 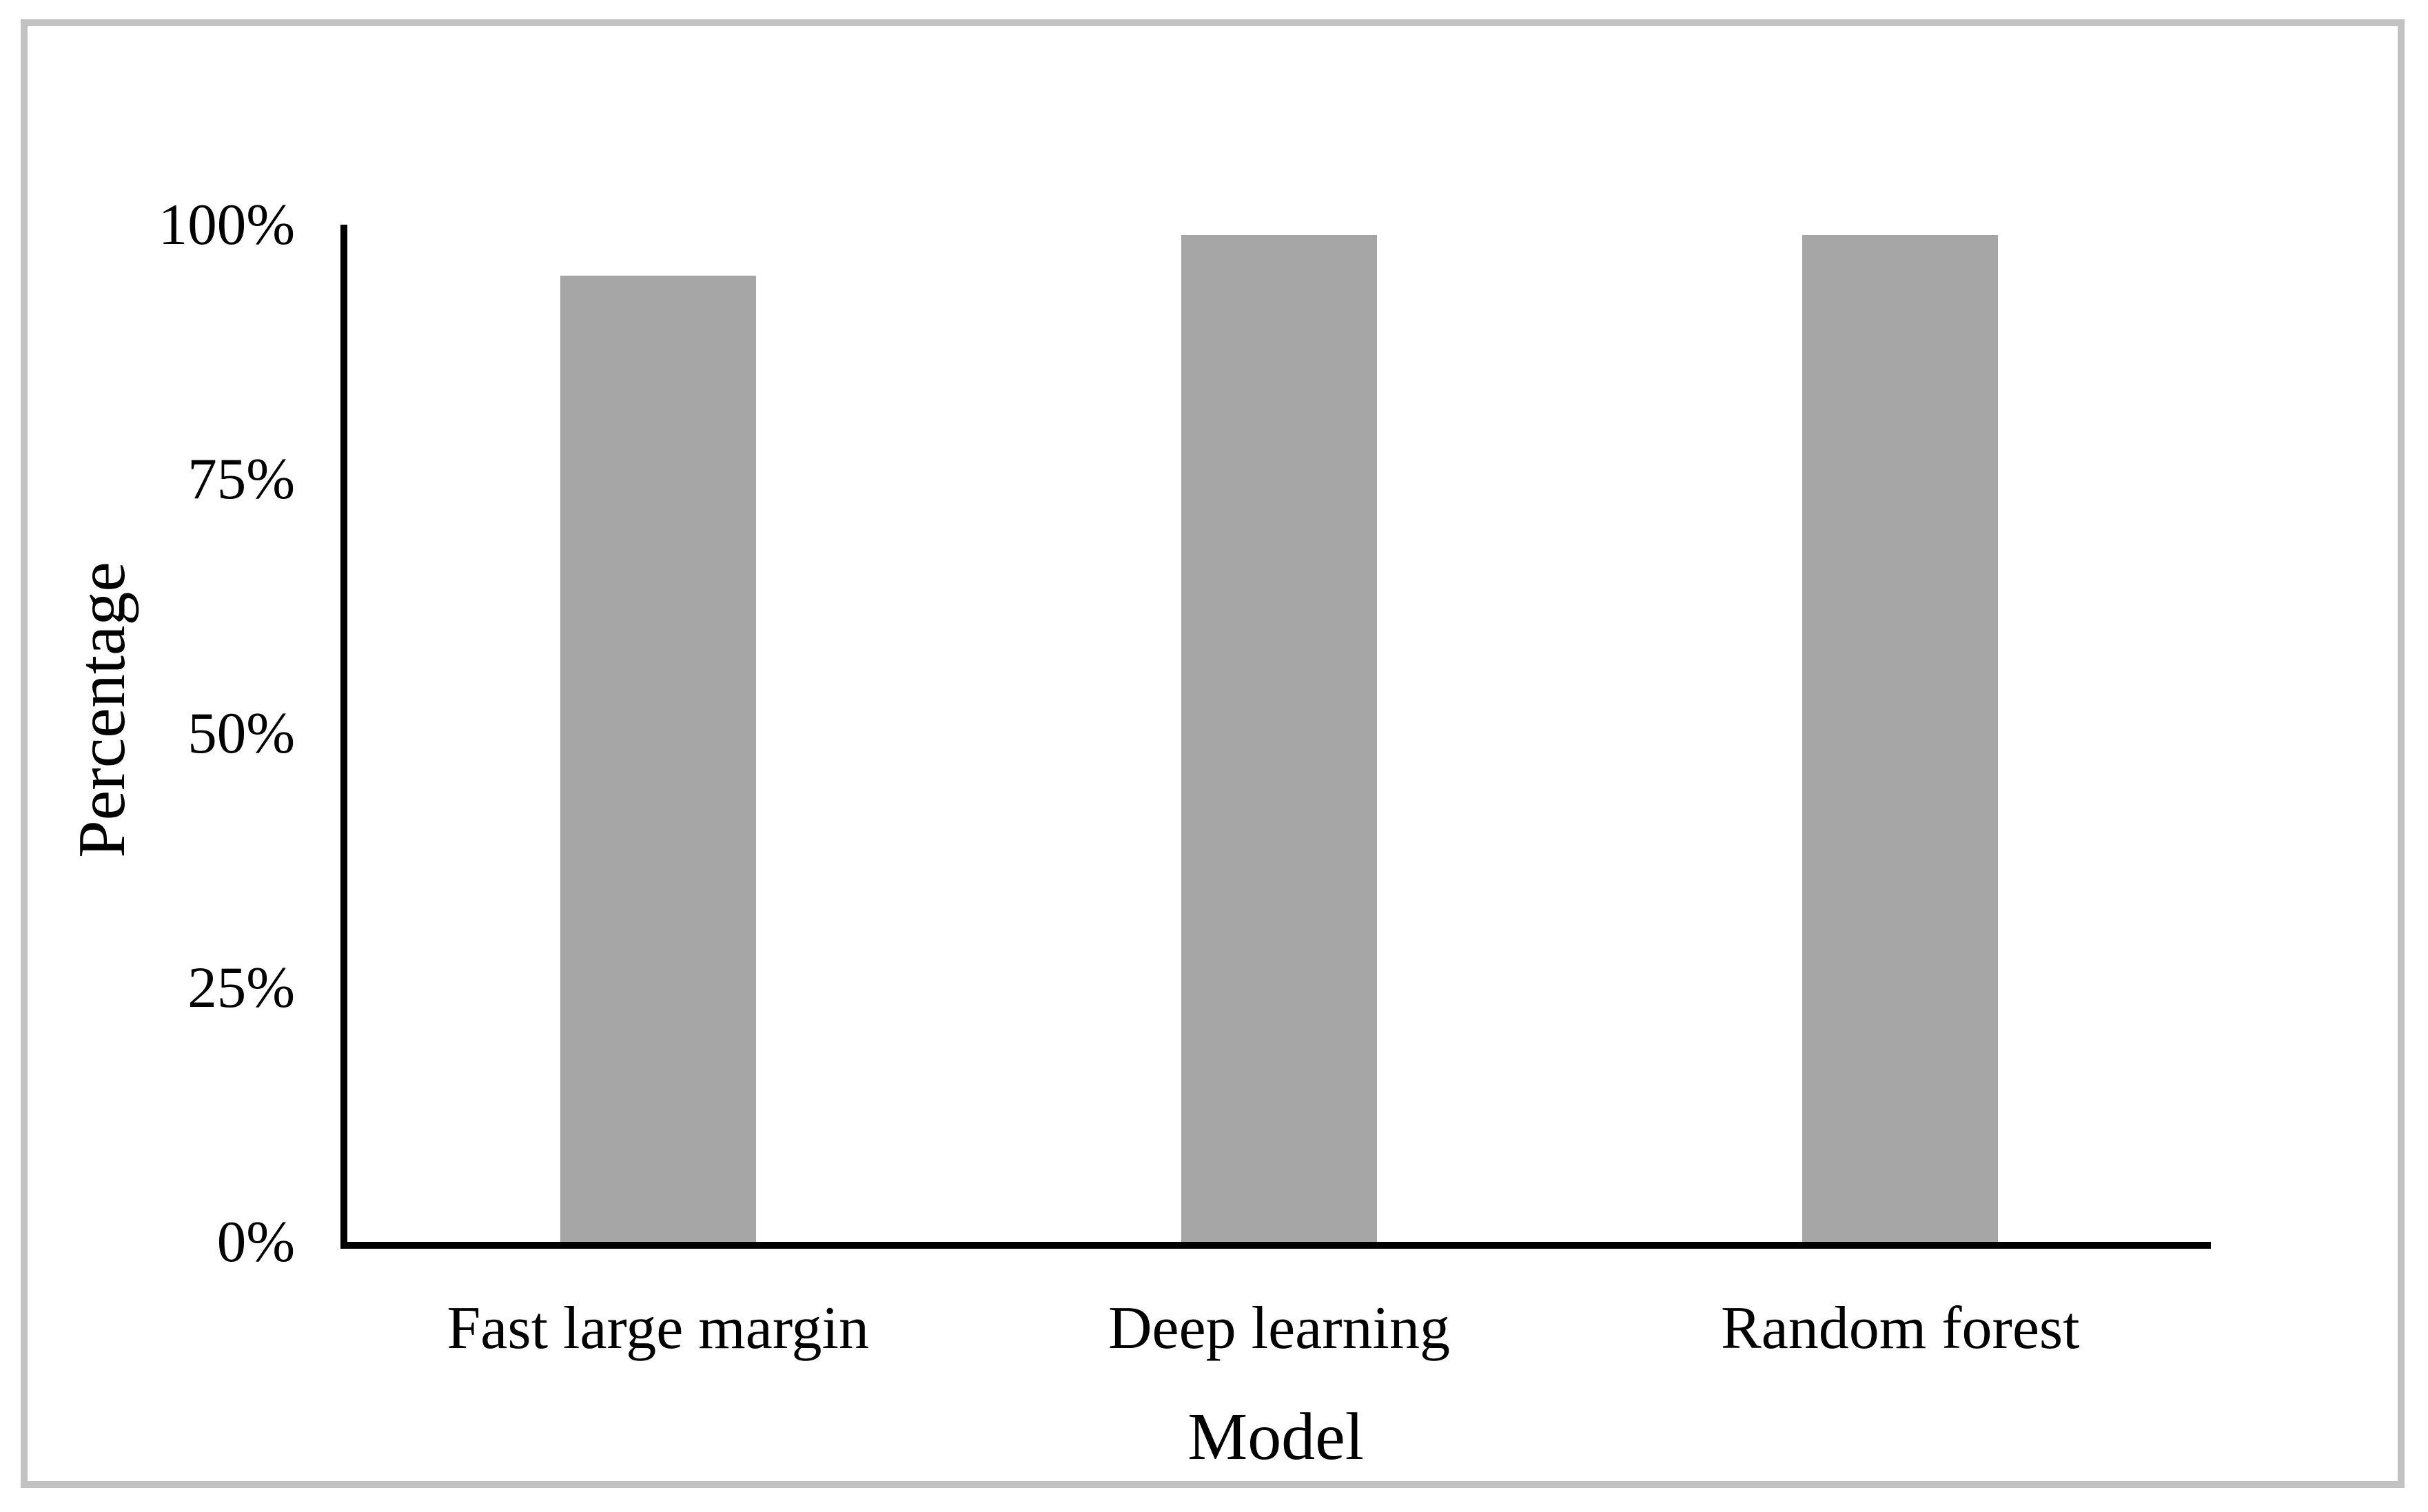 I want to click on y-tick-label-100: 100%, so click(x=226, y=225).